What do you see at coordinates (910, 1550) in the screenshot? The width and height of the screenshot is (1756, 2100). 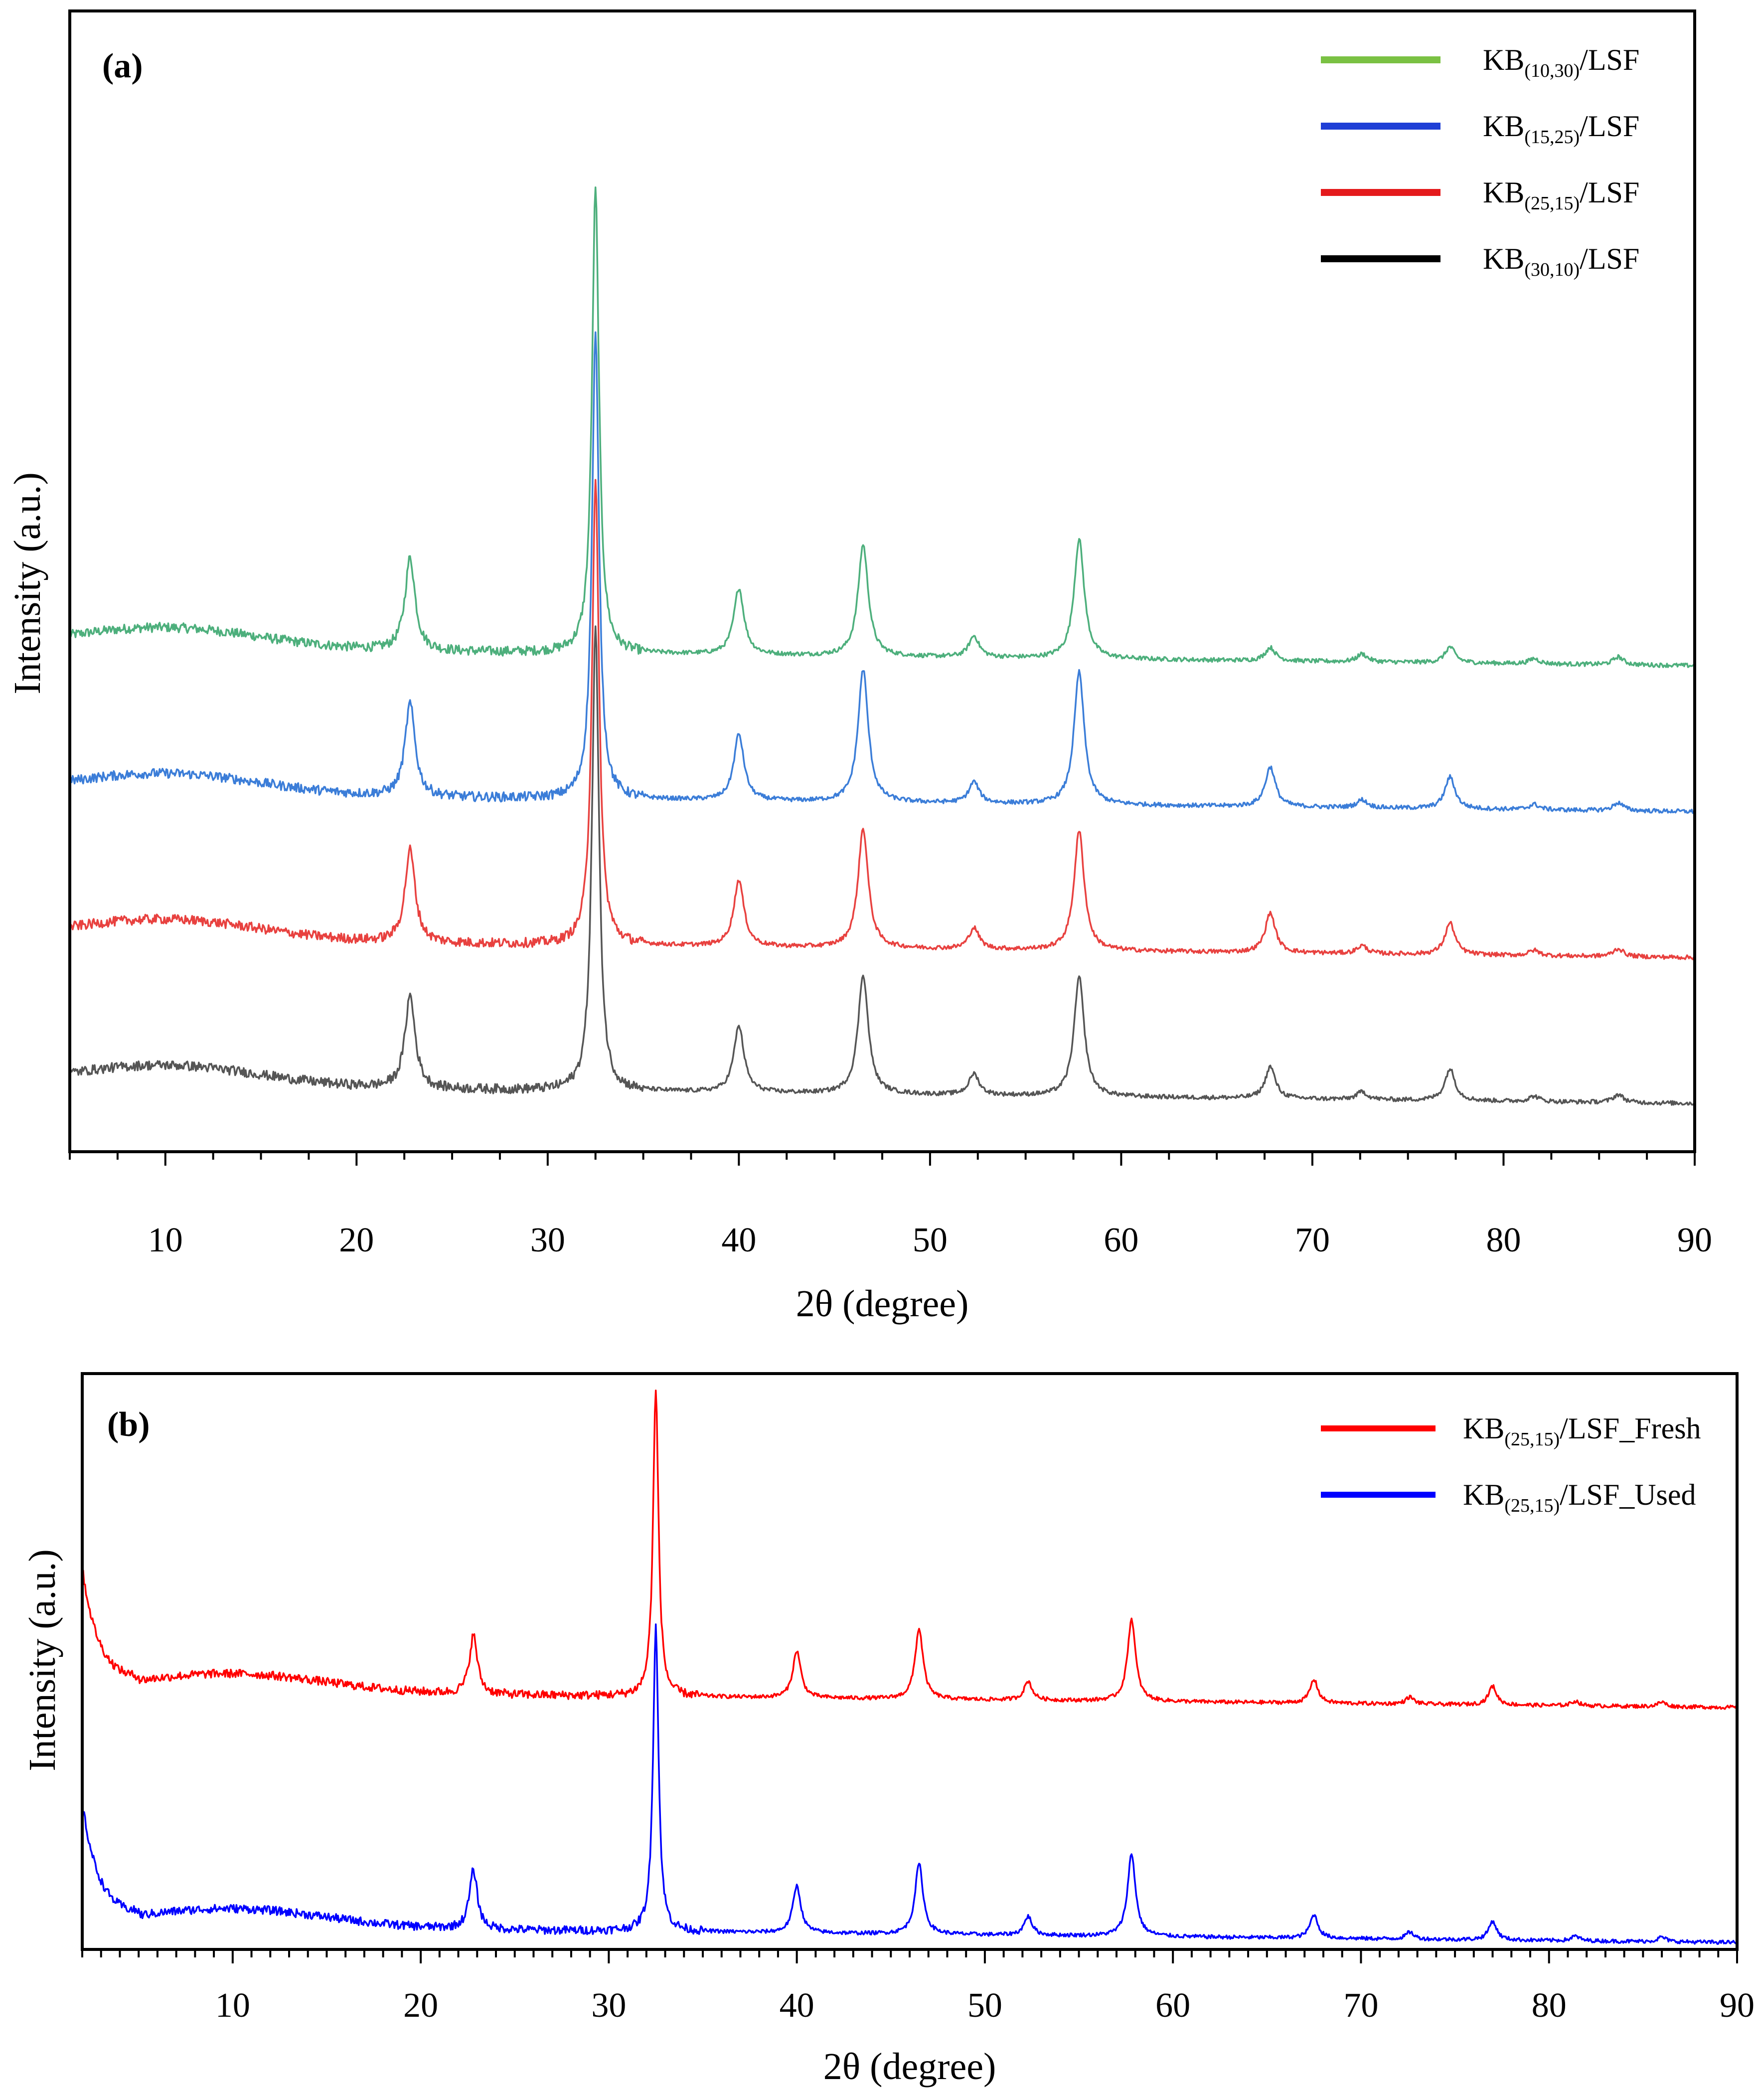 I see `trace-KB(25,15)/LSF_Fresh` at bounding box center [910, 1550].